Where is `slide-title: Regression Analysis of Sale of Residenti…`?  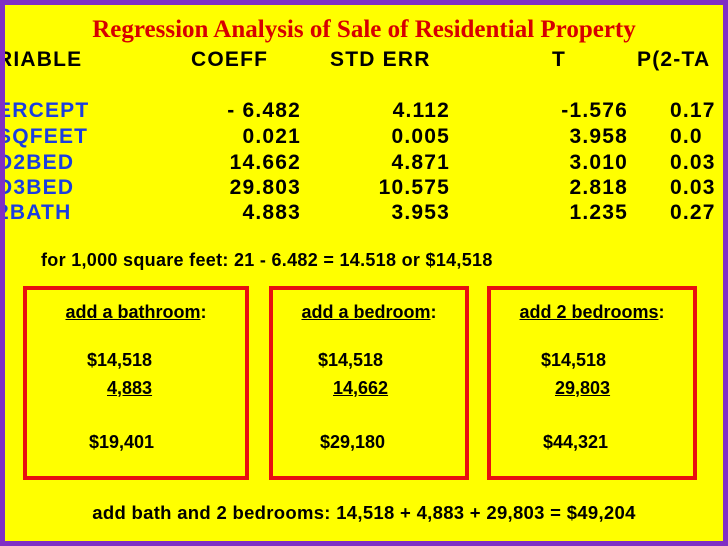
slide-title: Regression Analysis of Sale of Residenti… is located at coordinates (364, 29).